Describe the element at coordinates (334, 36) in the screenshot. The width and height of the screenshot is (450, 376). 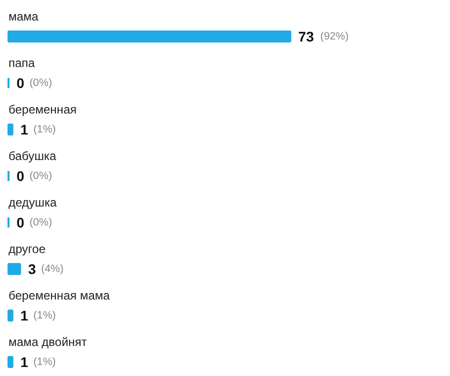
I see `text: (92%)` at that location.